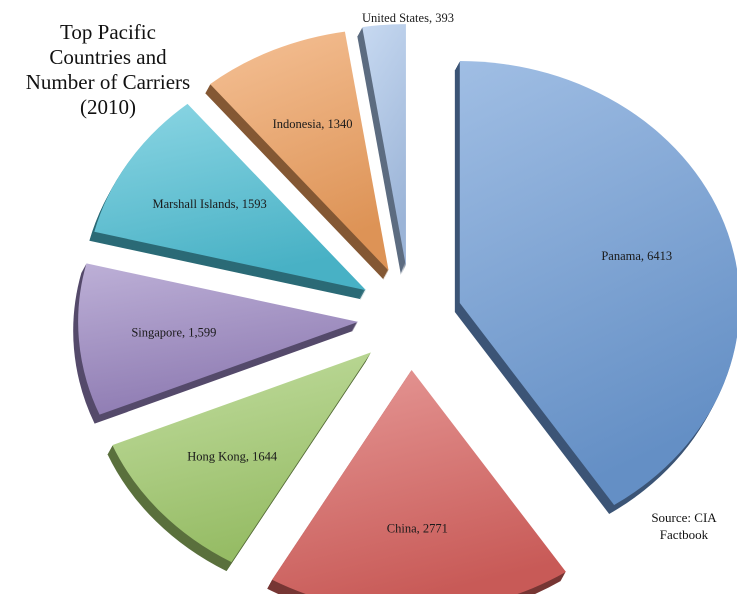 This screenshot has height=594, width=737. Describe the element at coordinates (408, 18) in the screenshot. I see `slice-label-united-states: United States, 393` at that location.